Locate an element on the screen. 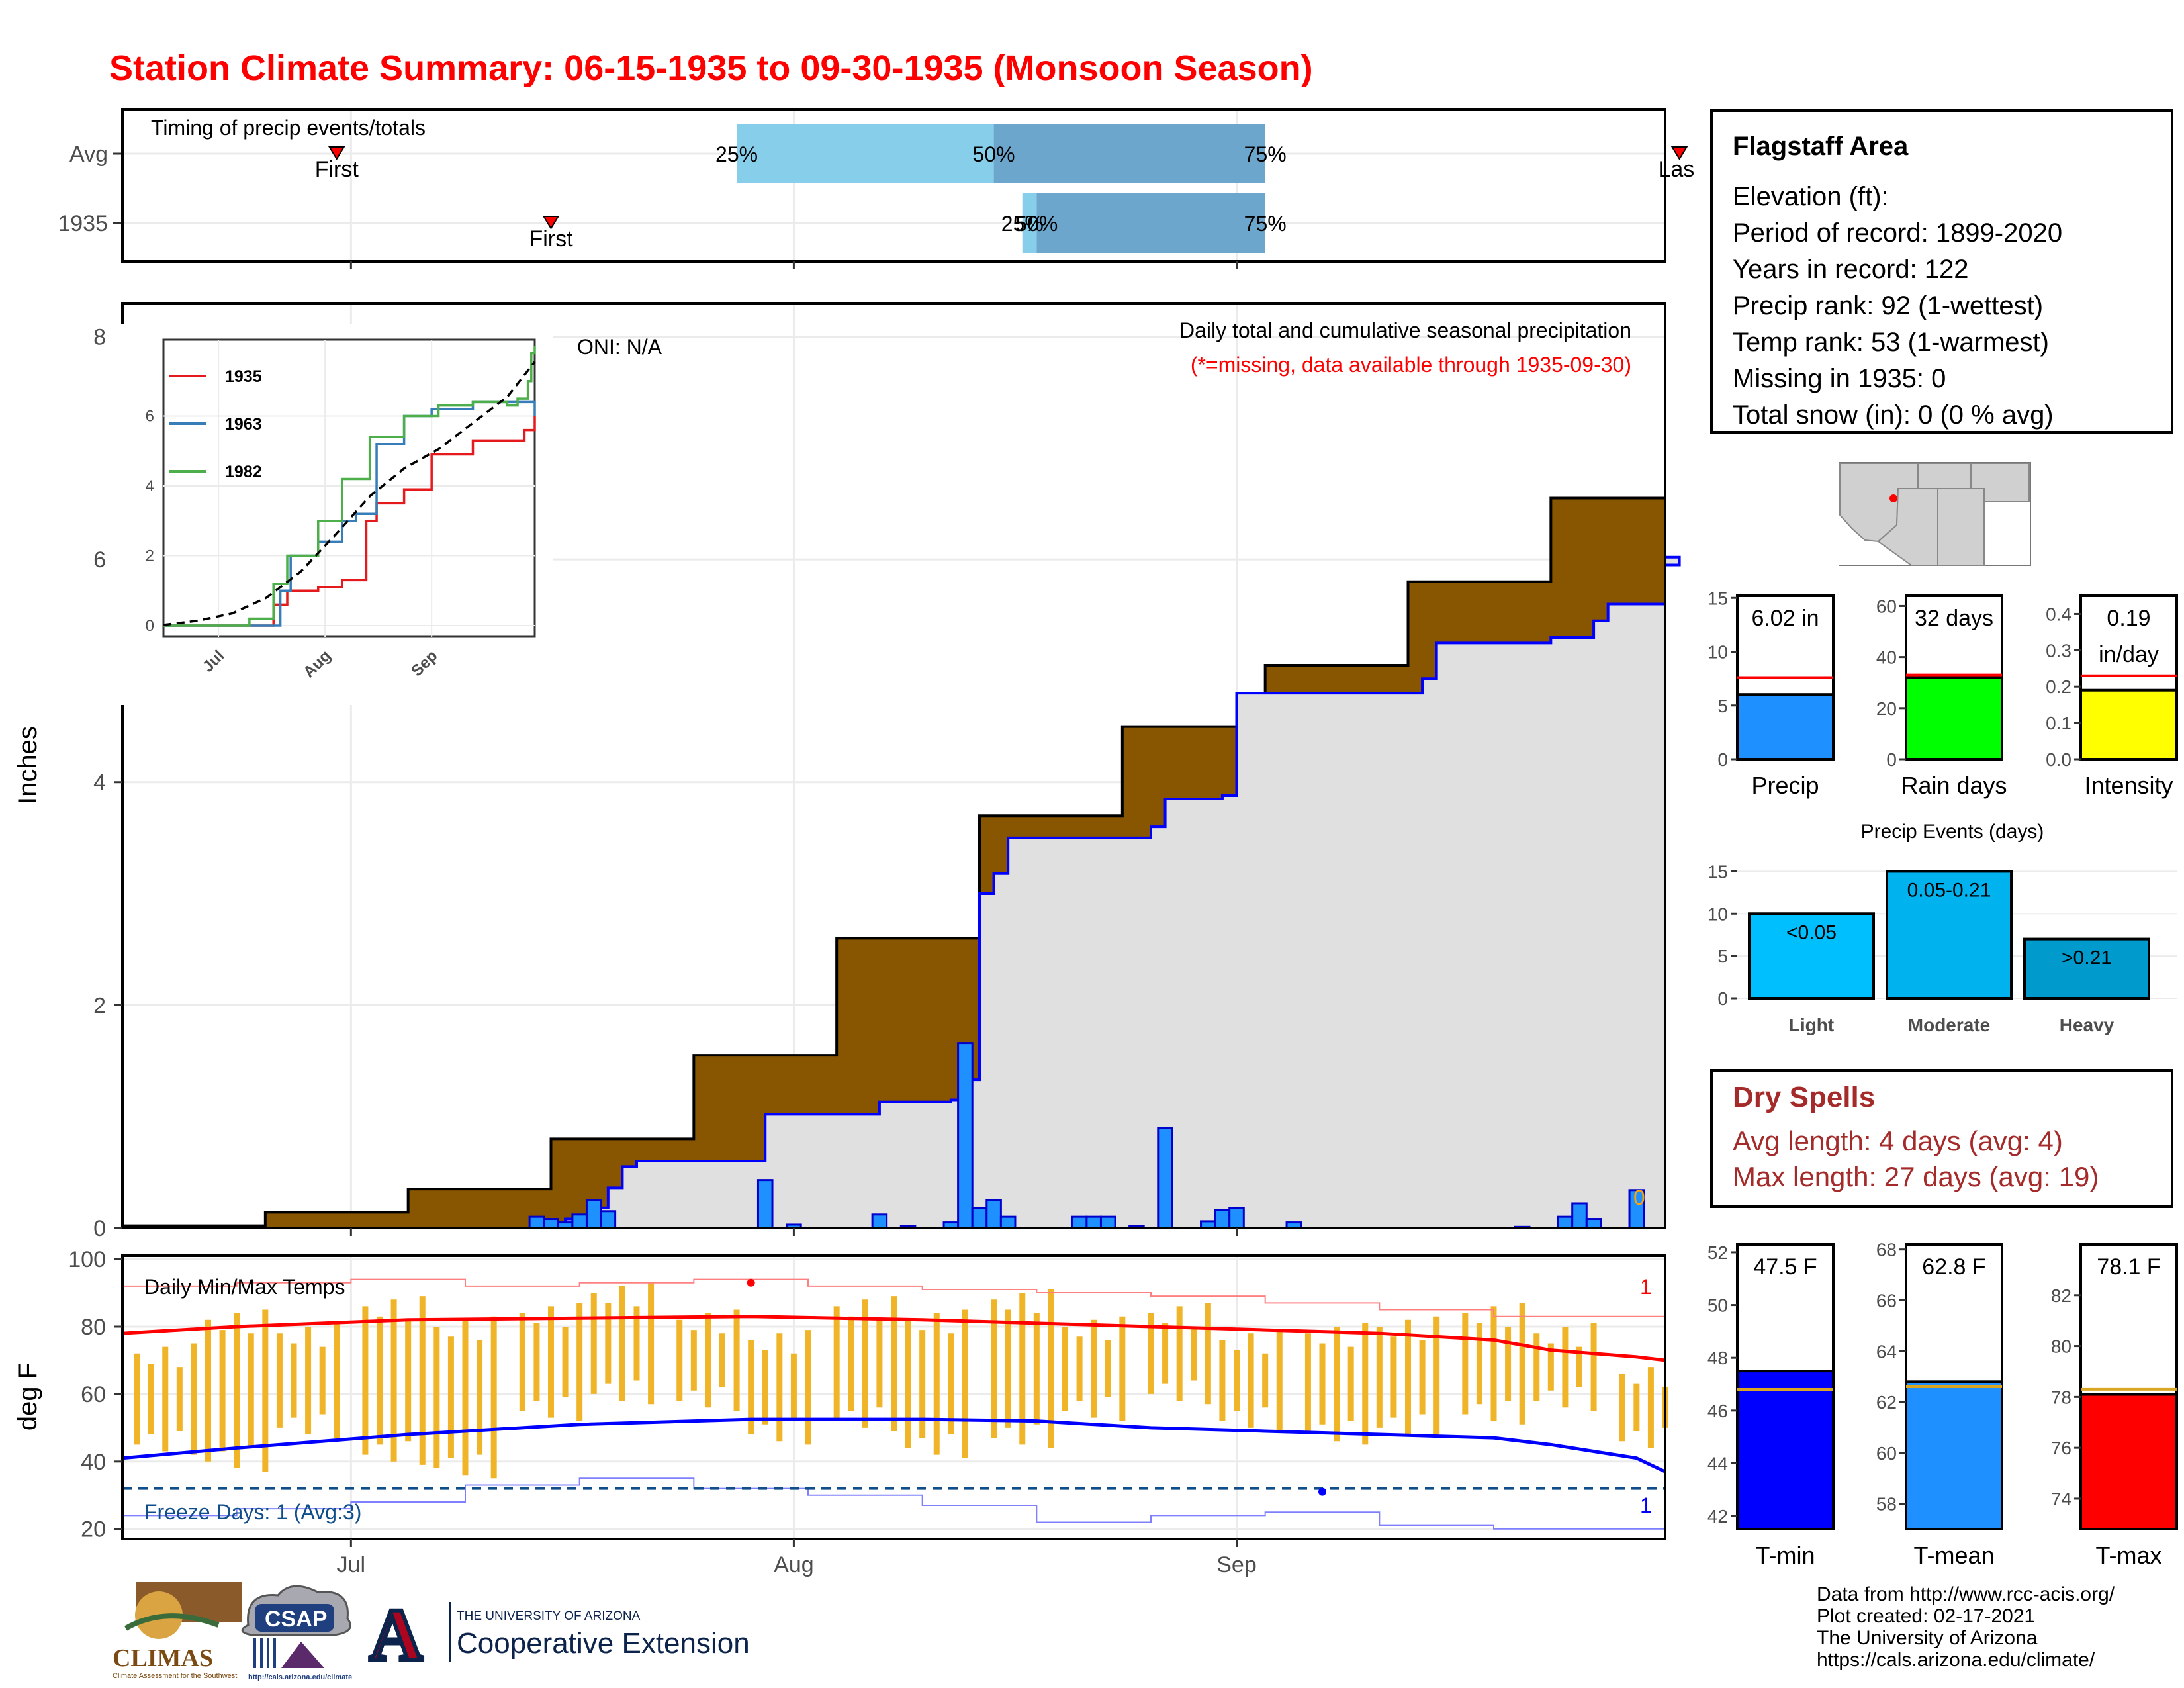 Image resolution: width=2184 pixels, height=1688 pixels. temp-panel-title: Daily Min/Max Temps is located at coordinates (245, 1287).